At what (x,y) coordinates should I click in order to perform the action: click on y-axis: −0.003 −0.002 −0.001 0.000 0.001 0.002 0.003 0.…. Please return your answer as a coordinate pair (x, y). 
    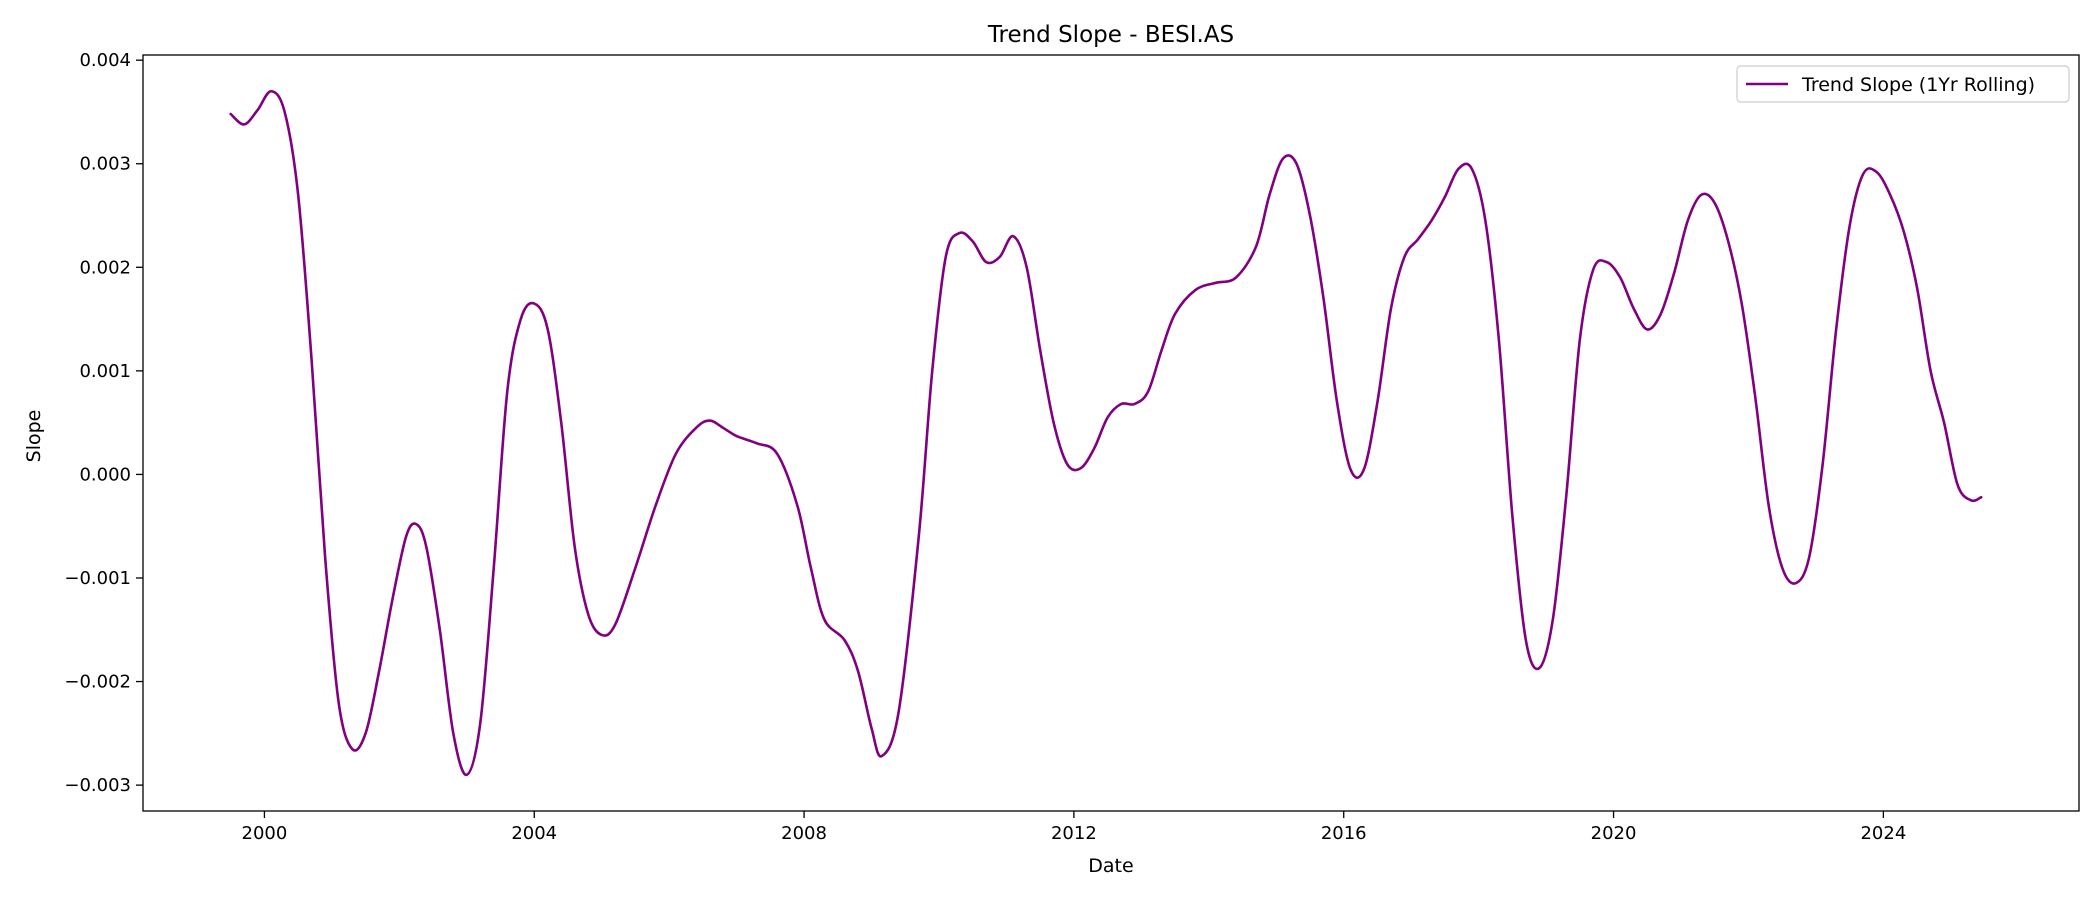
    Looking at the image, I should click on (103, 423).